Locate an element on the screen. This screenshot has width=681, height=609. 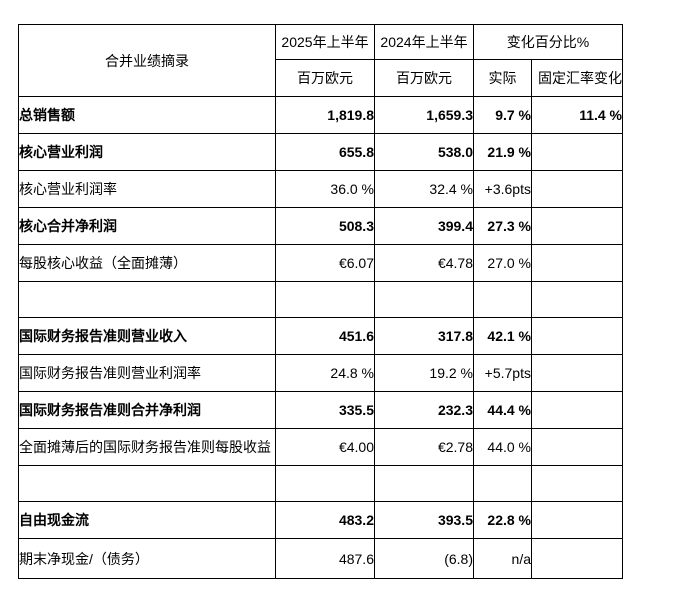
table-row: 自由现金流 483.2 393.5 22.8 % is located at coordinates (321, 520).